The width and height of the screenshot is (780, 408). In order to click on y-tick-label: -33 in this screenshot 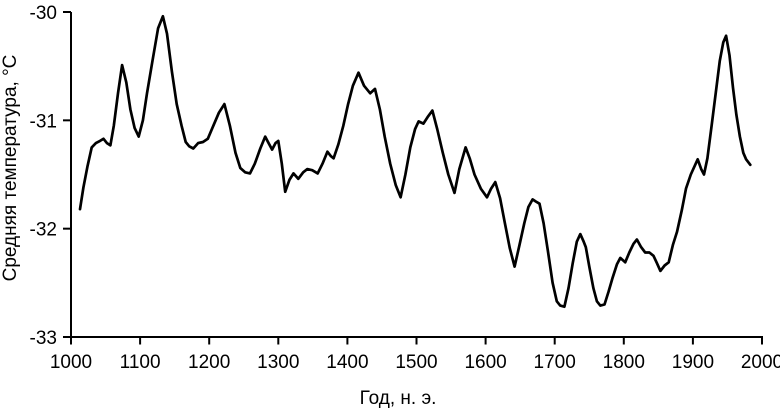, I will do `click(43, 338)`.